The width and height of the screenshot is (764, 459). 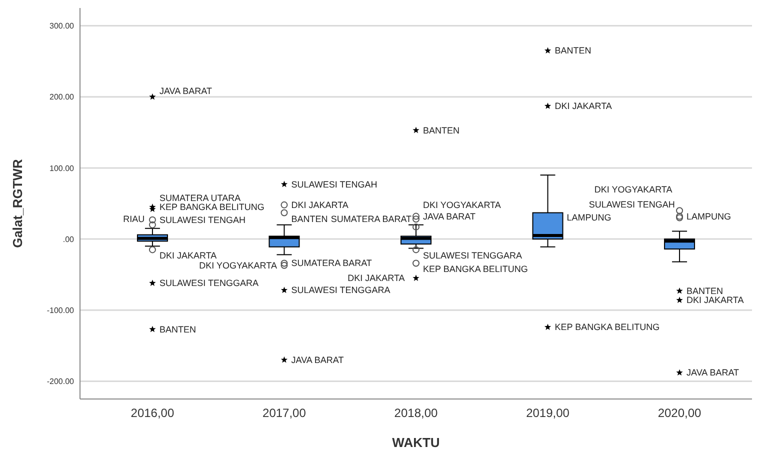 I want to click on annotation: RIAU, so click(x=134, y=219).